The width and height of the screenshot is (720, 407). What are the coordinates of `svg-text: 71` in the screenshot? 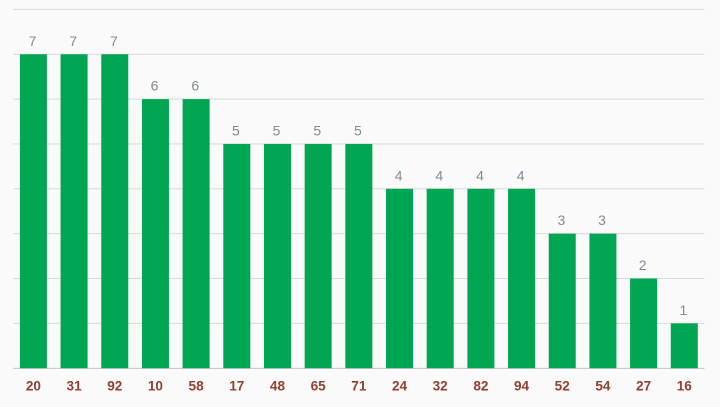 It's located at (359, 386).